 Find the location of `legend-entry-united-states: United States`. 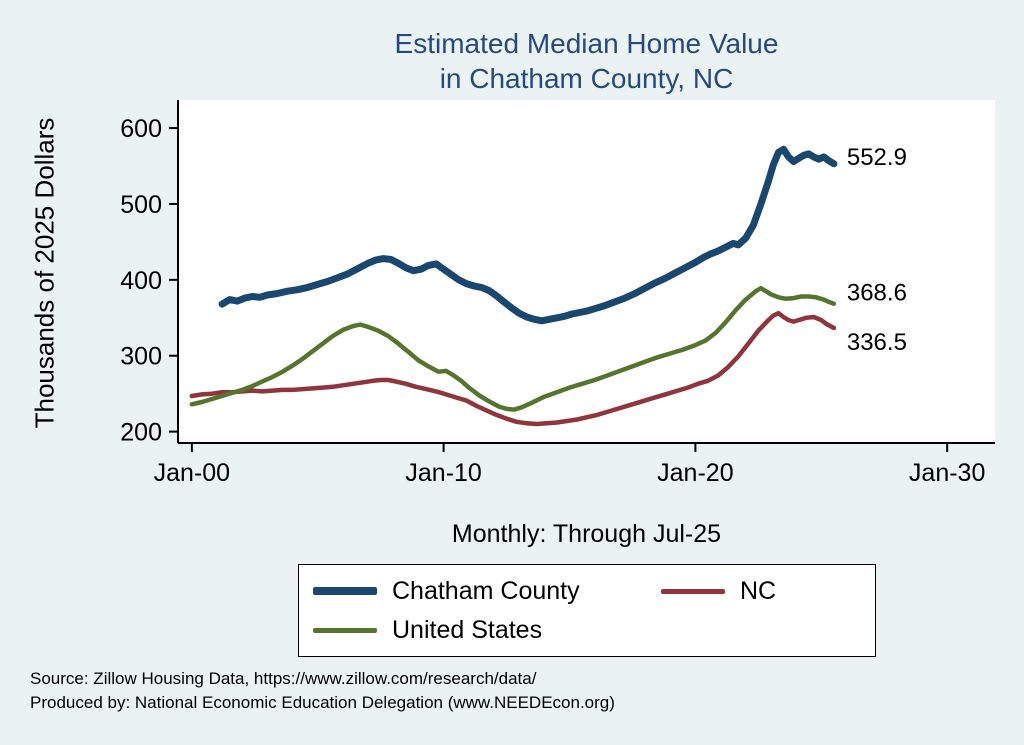

legend-entry-united-states: United States is located at coordinates (487, 630).